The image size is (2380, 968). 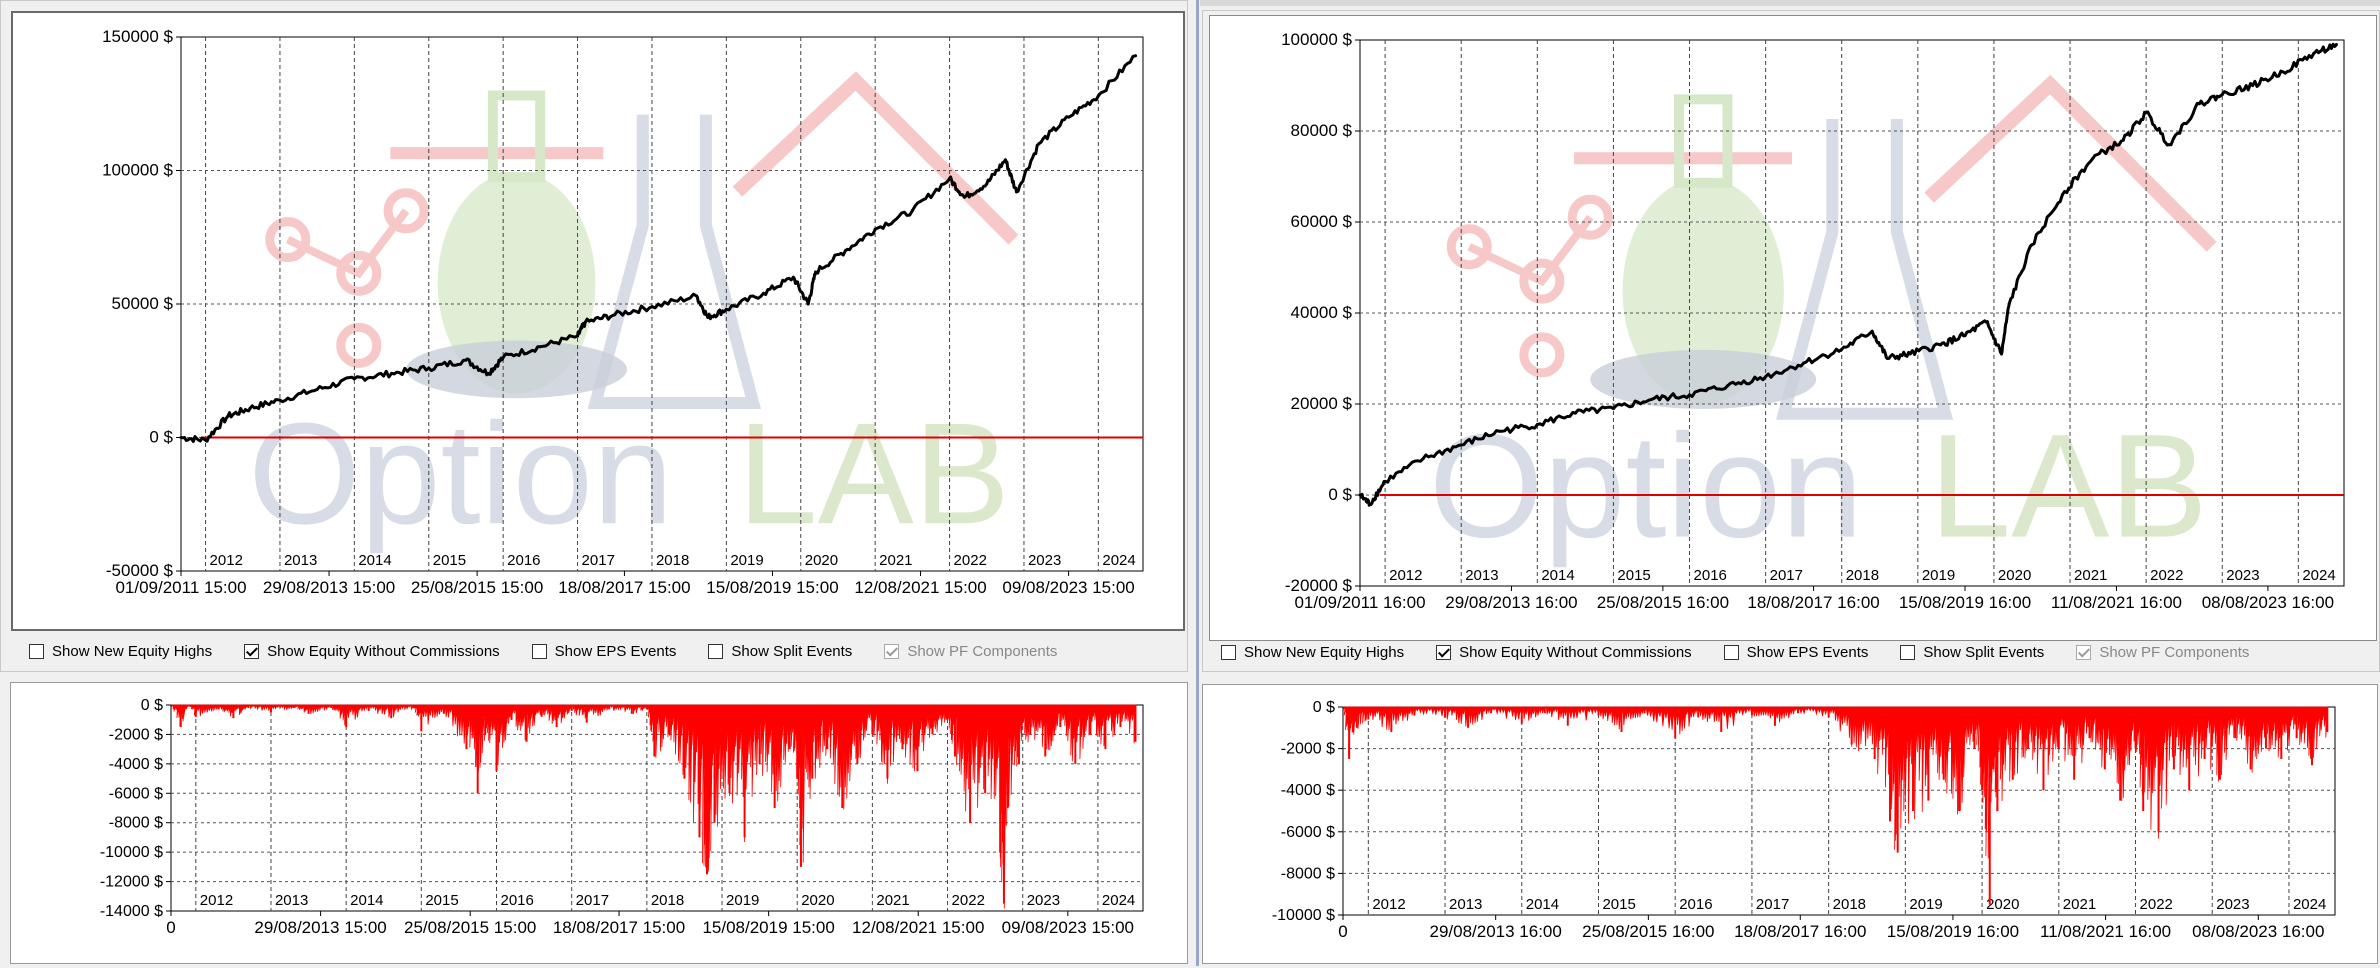 I want to click on watermark-atom, so click(x=1590, y=217).